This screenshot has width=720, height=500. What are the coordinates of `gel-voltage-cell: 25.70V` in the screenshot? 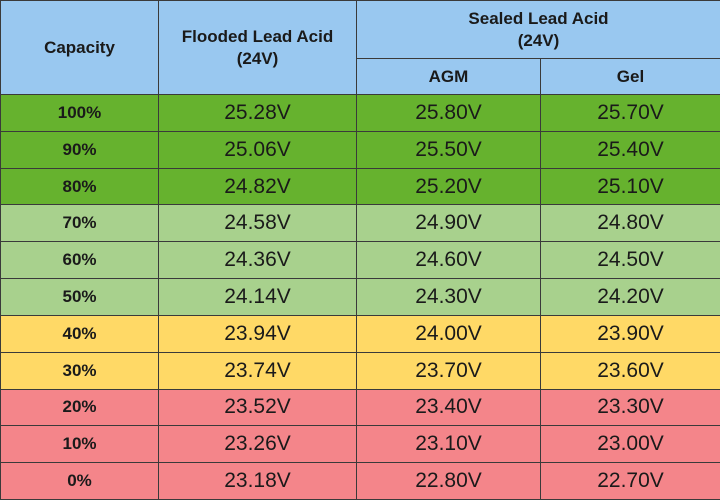 It's located at (630, 113).